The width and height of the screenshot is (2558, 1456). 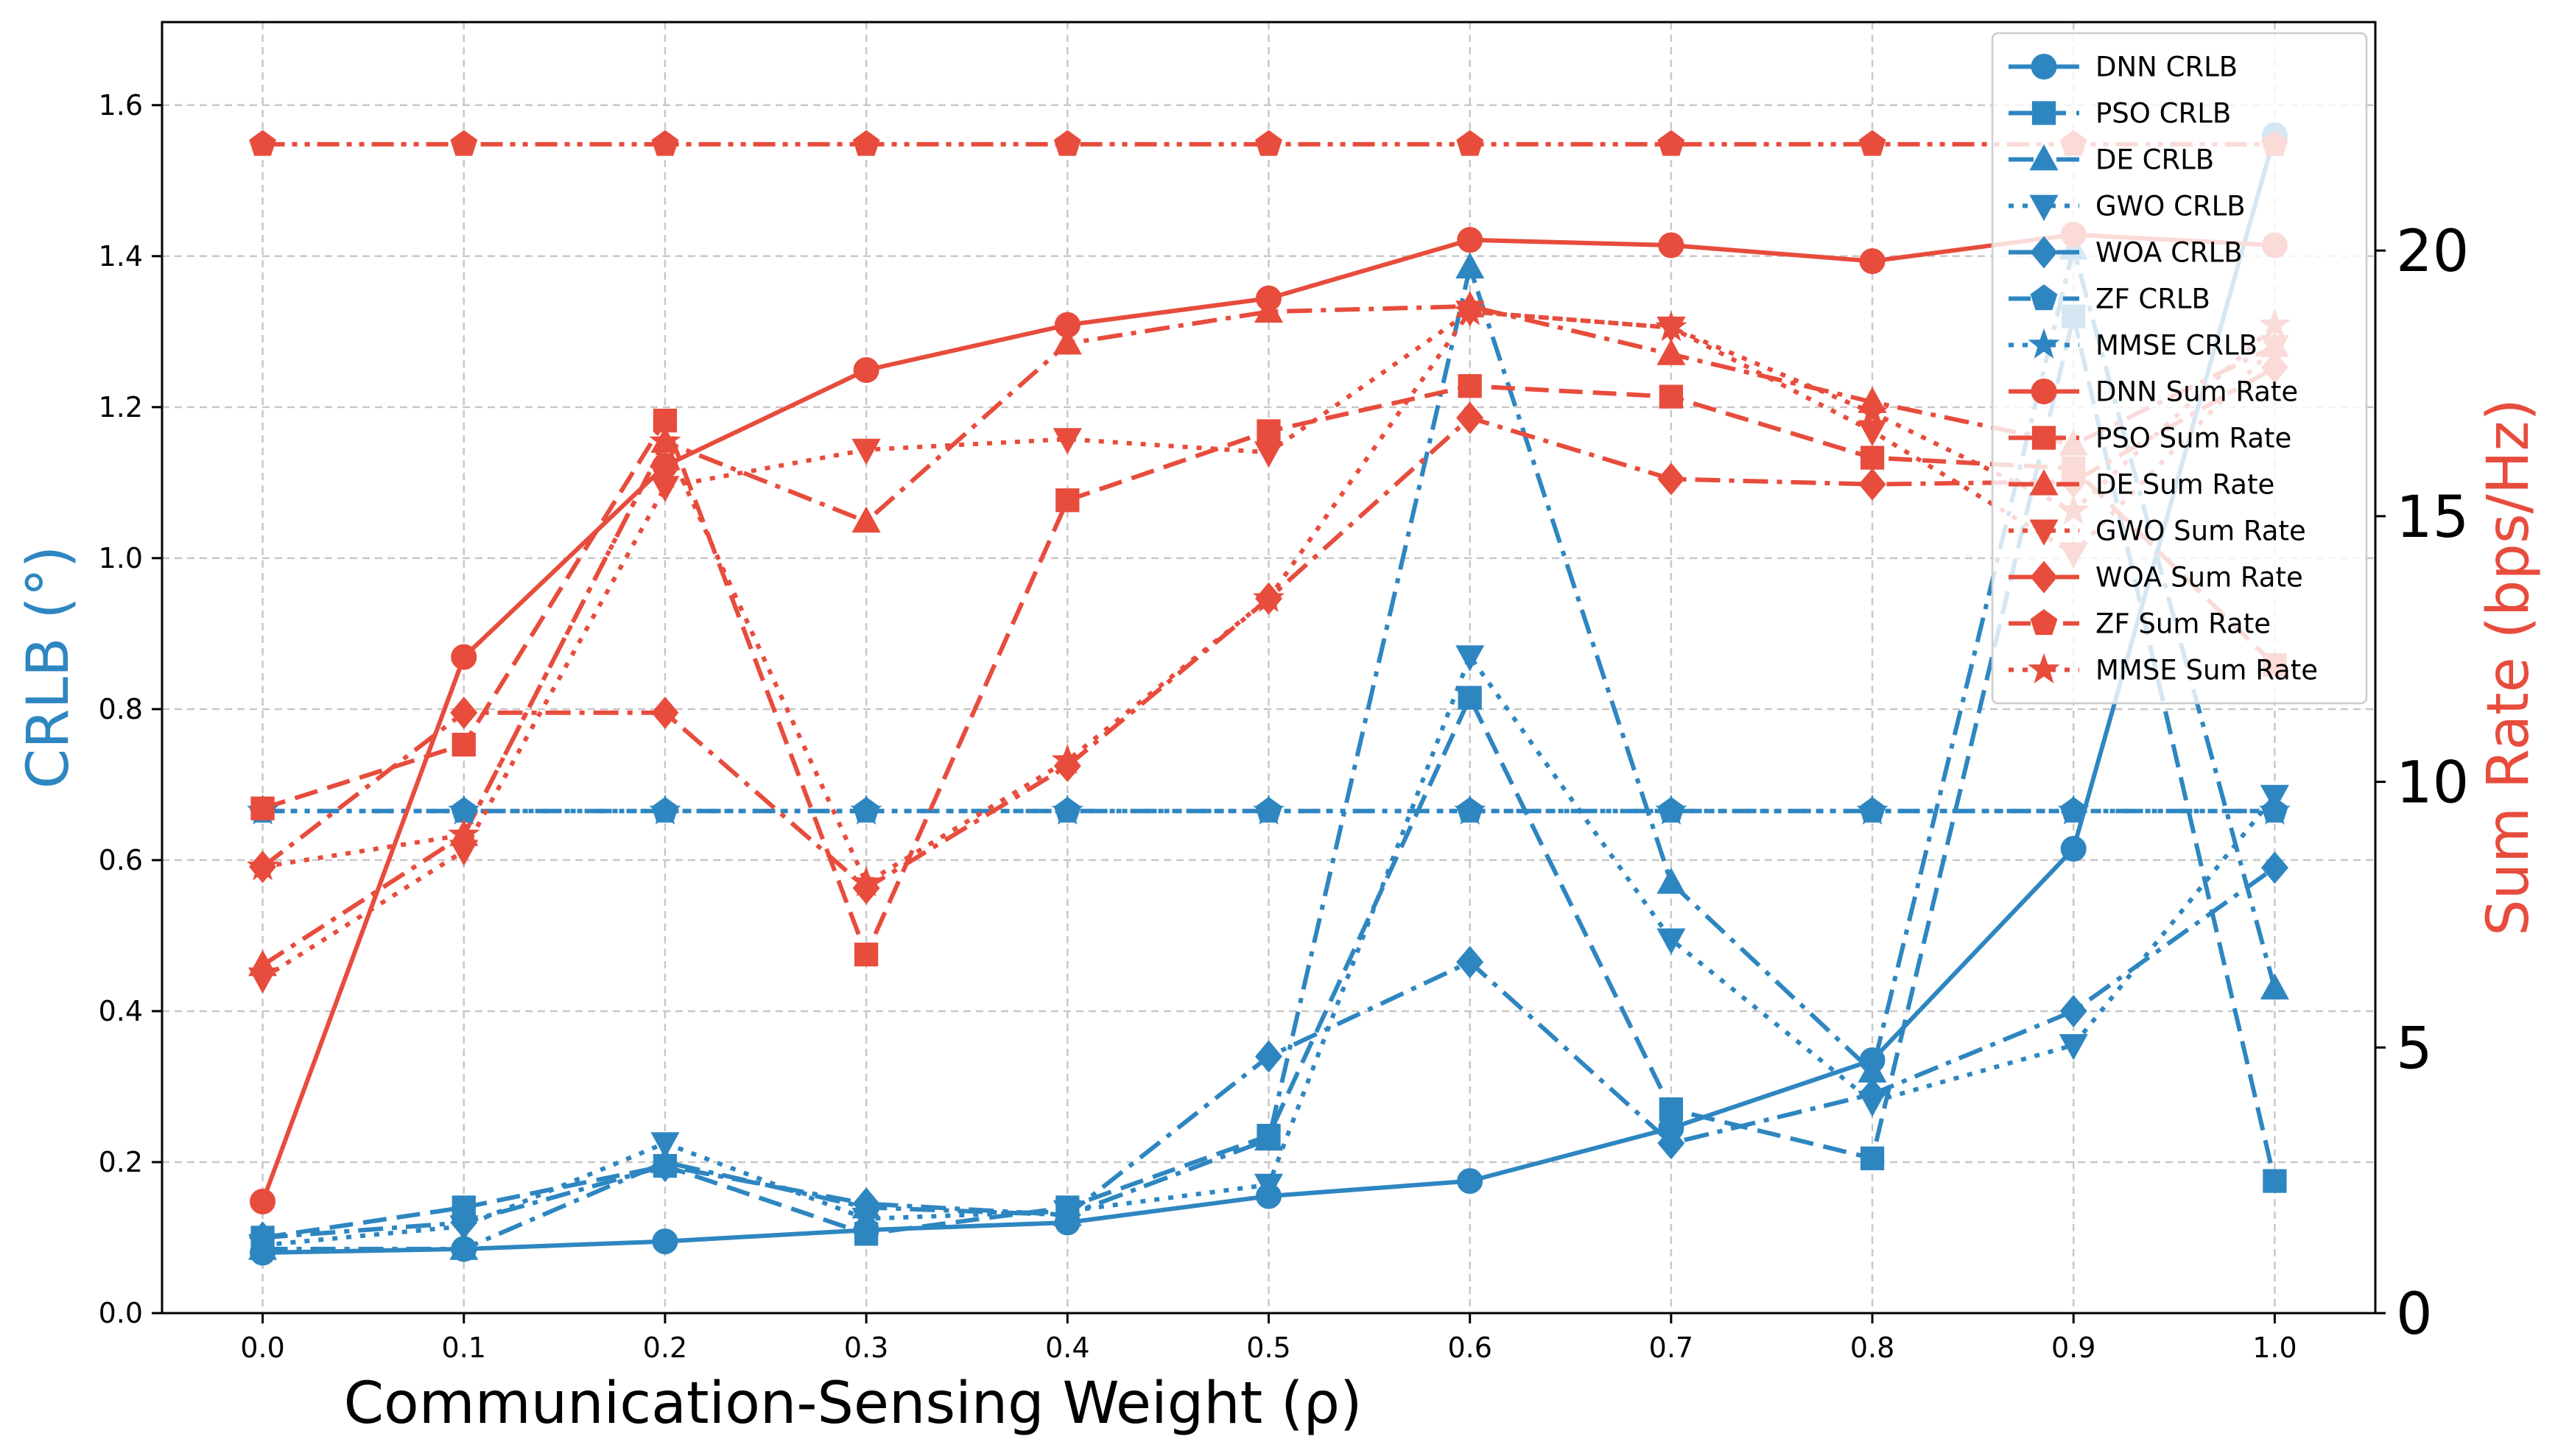 What do you see at coordinates (1268, 1348) in the screenshot?
I see `x-tick-label-5: 0.5` at bounding box center [1268, 1348].